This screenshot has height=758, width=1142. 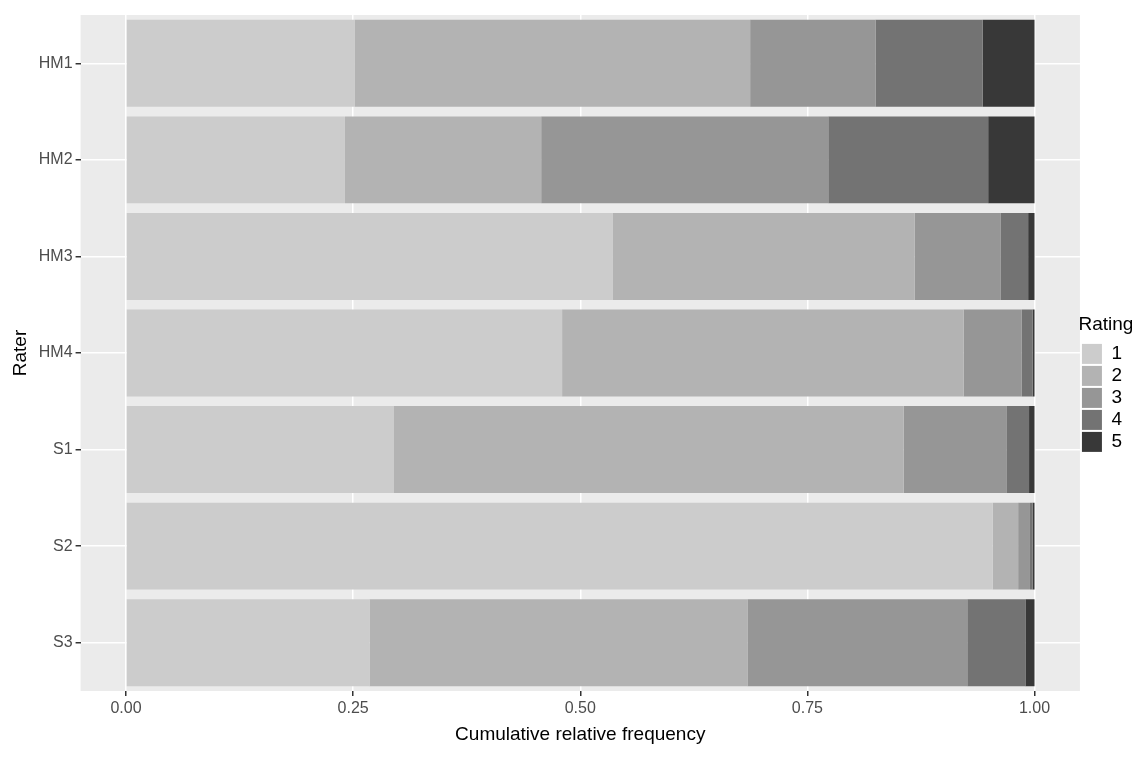 I want to click on x-tick-label: 0.50, so click(x=580, y=708).